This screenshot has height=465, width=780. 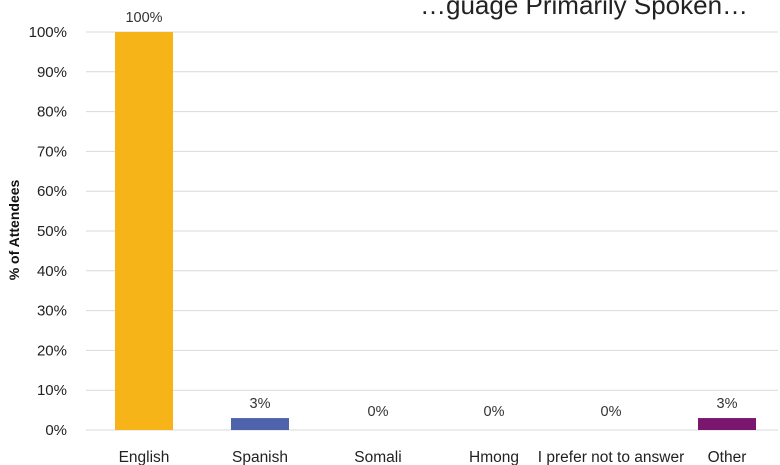 What do you see at coordinates (56, 430) in the screenshot?
I see `y-tick-label: 0%` at bounding box center [56, 430].